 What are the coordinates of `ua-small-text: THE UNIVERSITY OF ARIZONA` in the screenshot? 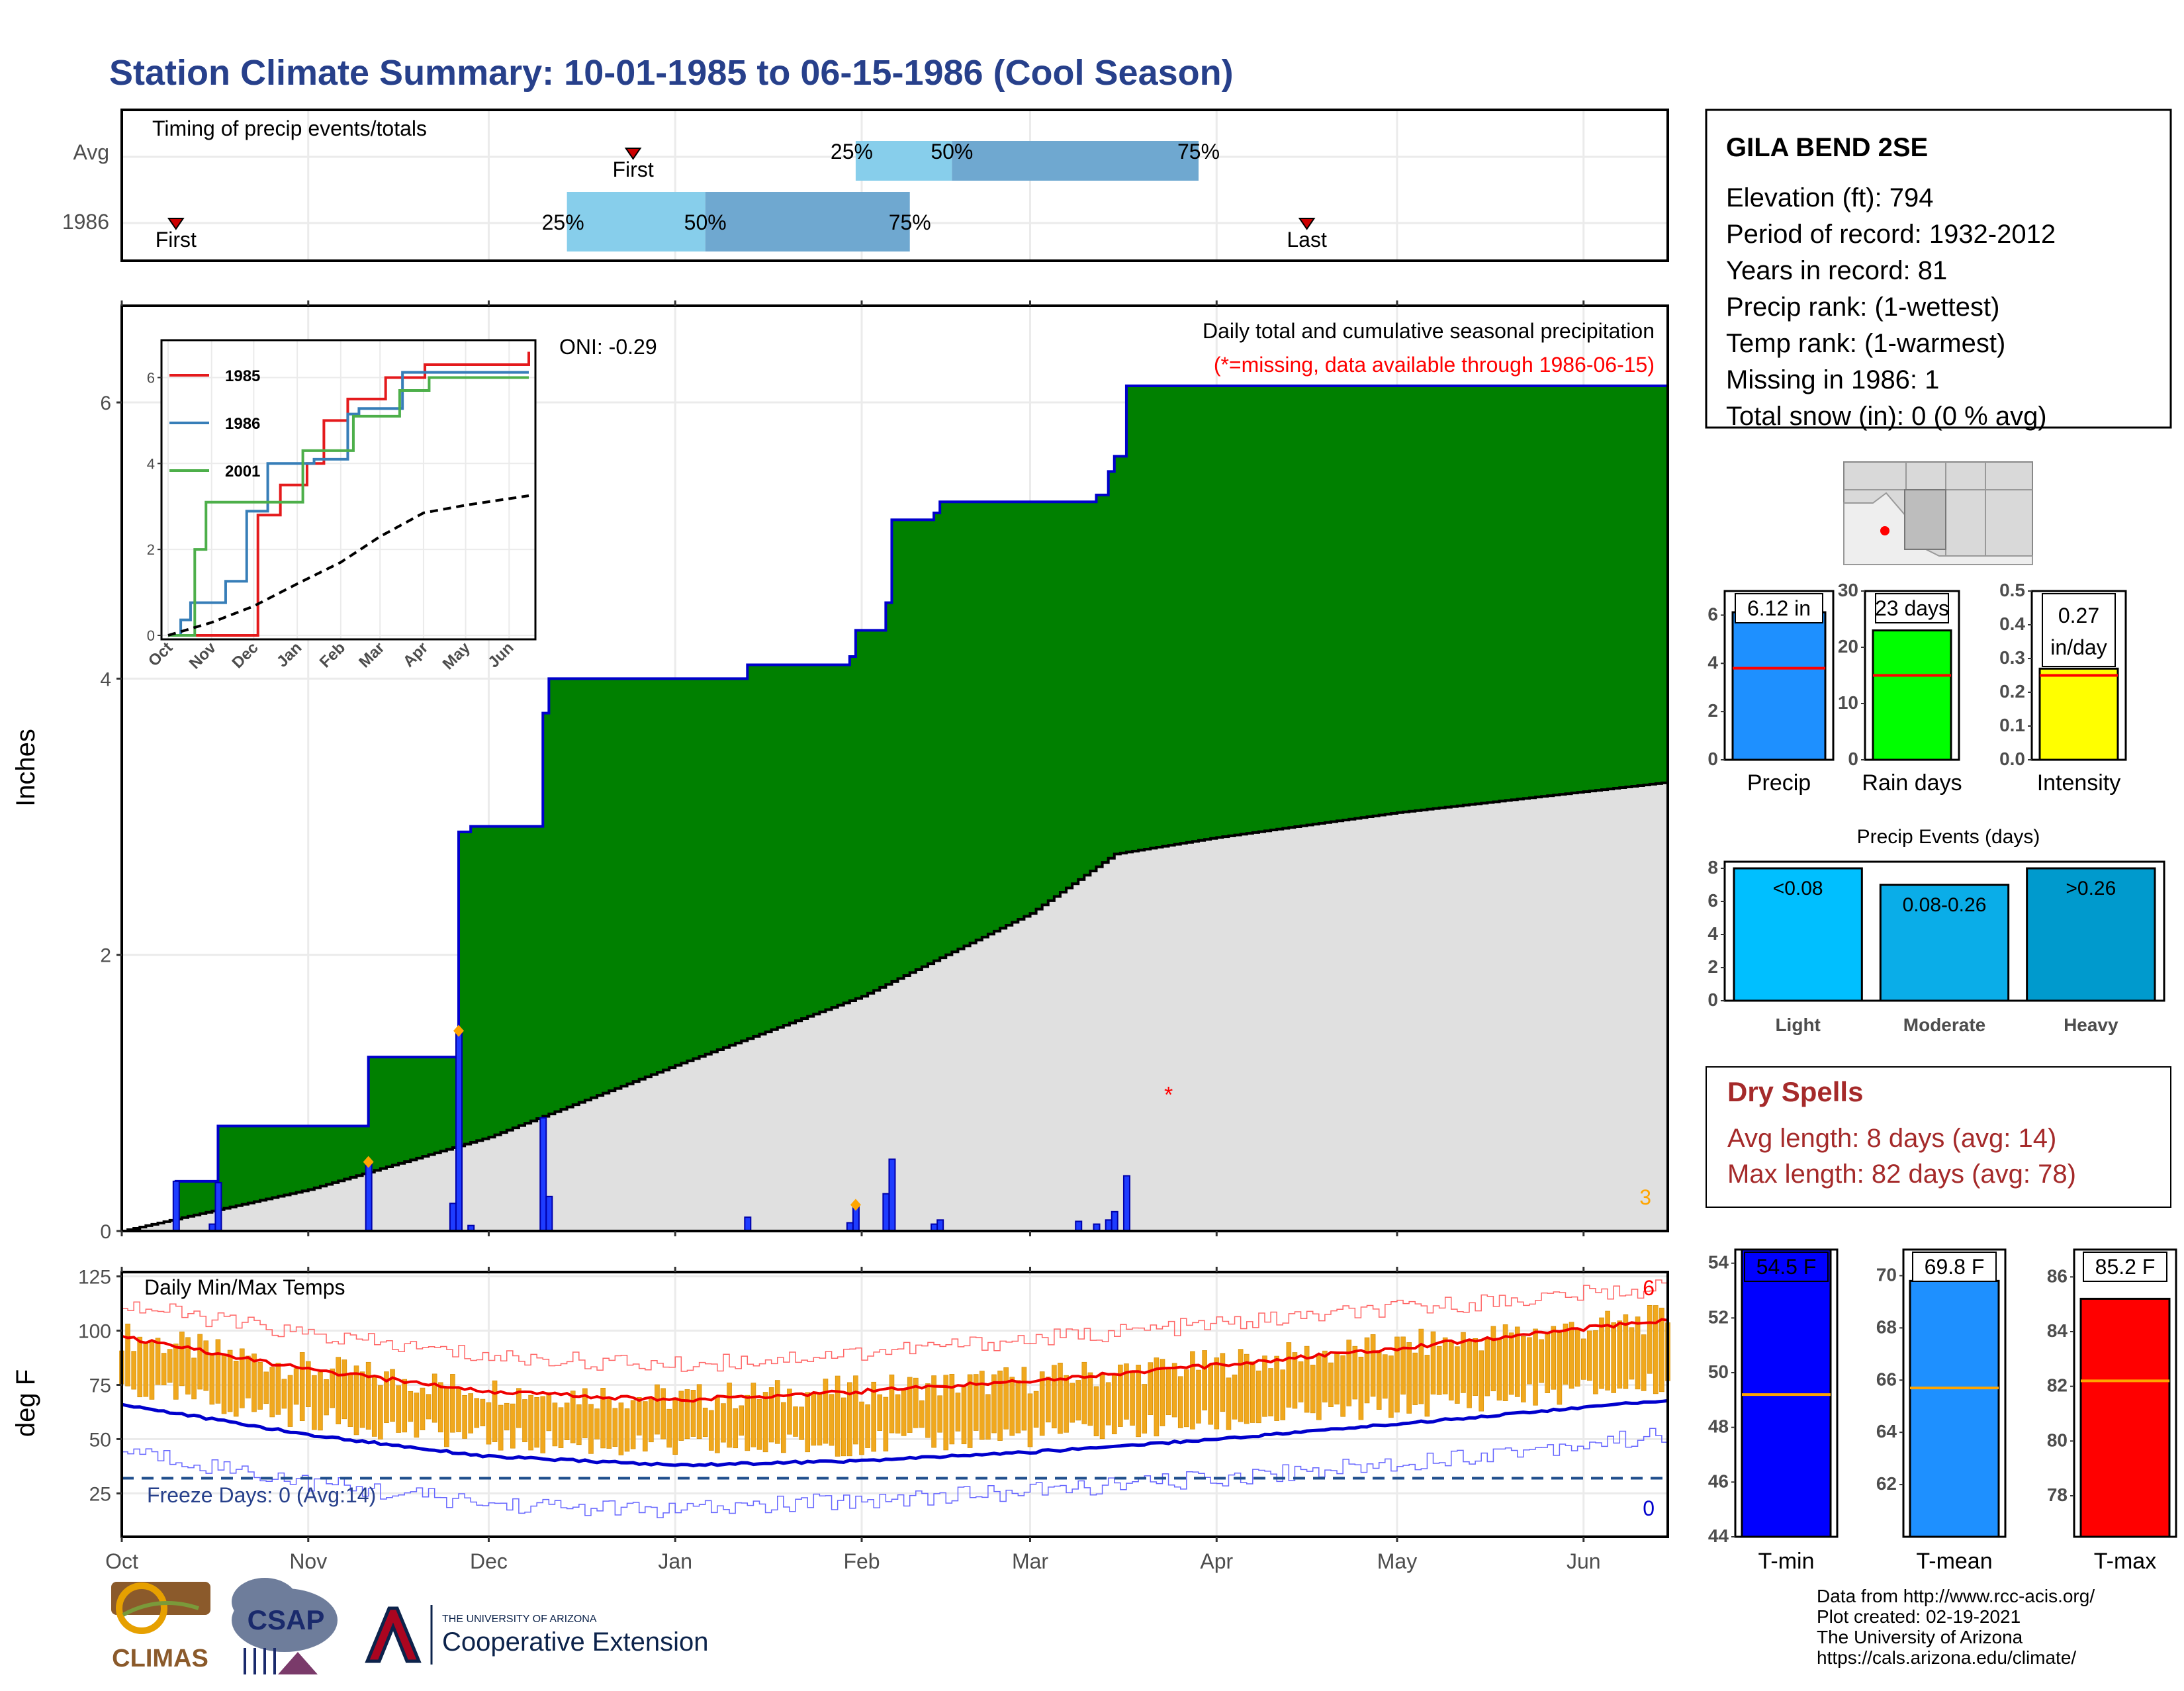 It's located at (519, 1619).